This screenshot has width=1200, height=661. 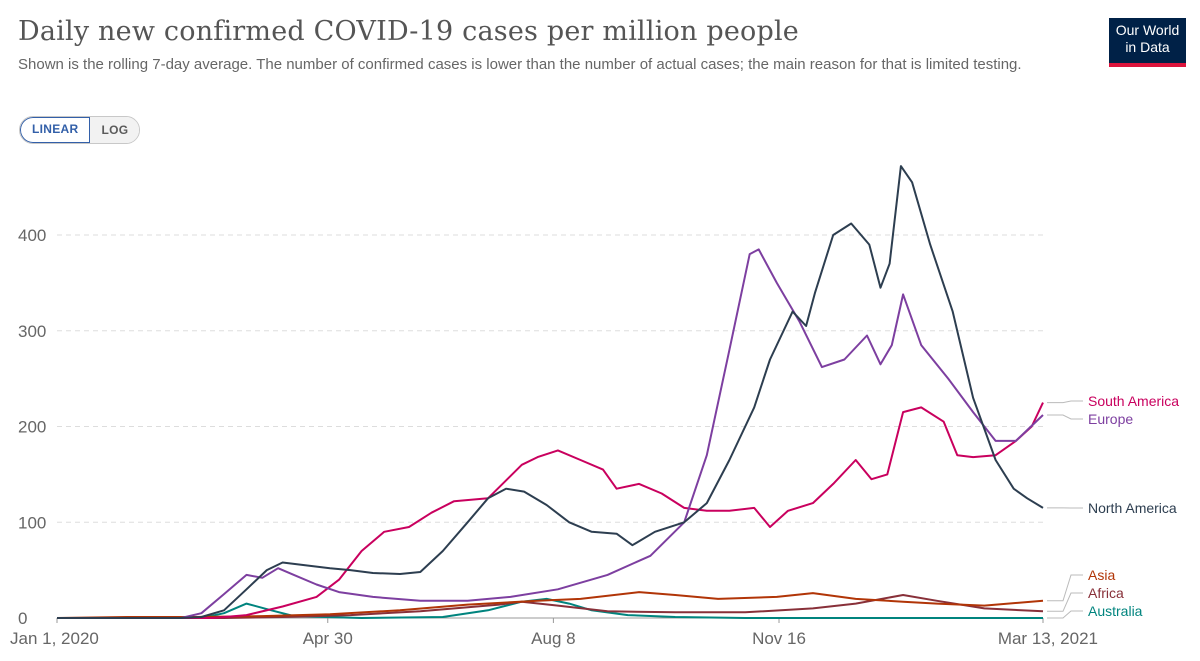 What do you see at coordinates (22, 618) in the screenshot?
I see `y-tick-label: 0` at bounding box center [22, 618].